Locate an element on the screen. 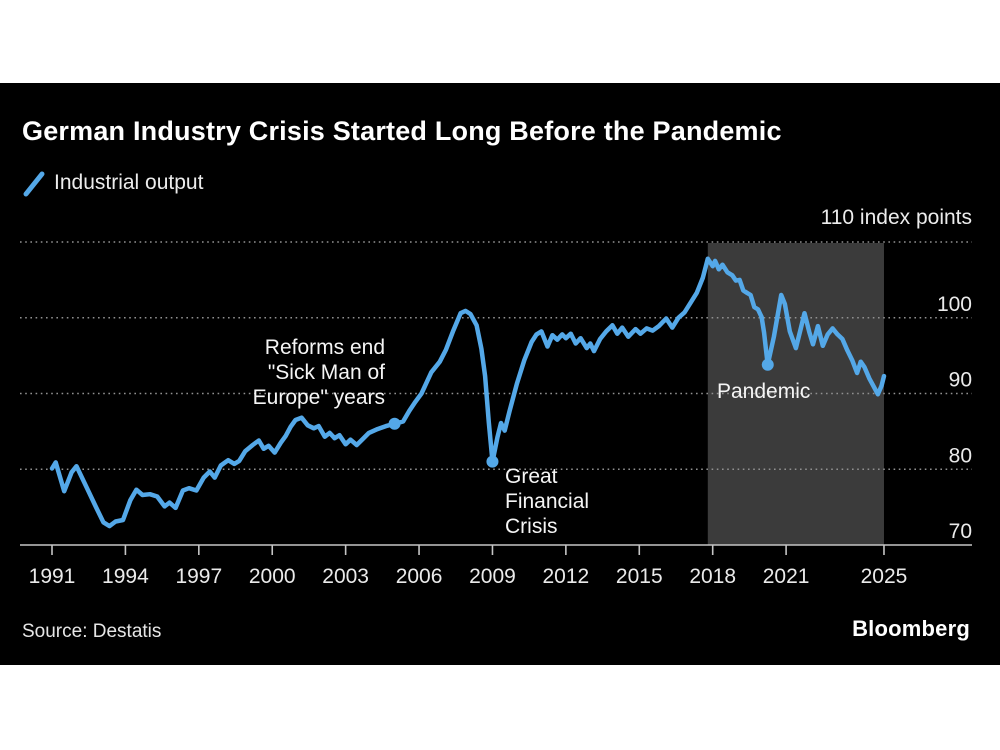 This screenshot has height=750, width=1000. annotation-reforms: Reforms end "Sick Man of Europe" years is located at coordinates (319, 372).